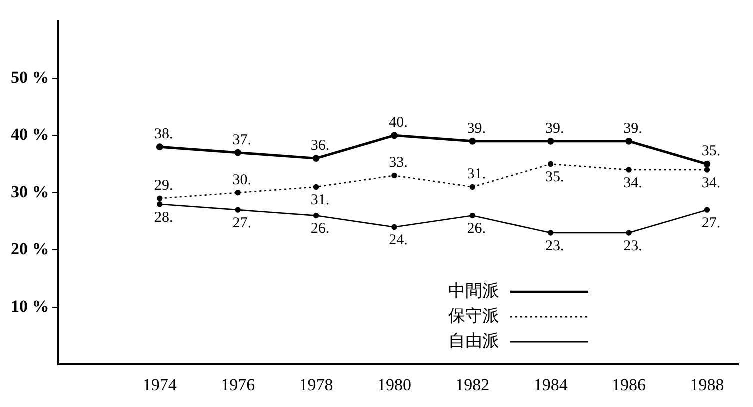  What do you see at coordinates (30, 134) in the screenshot?
I see `y-tick-label: 40 %` at bounding box center [30, 134].